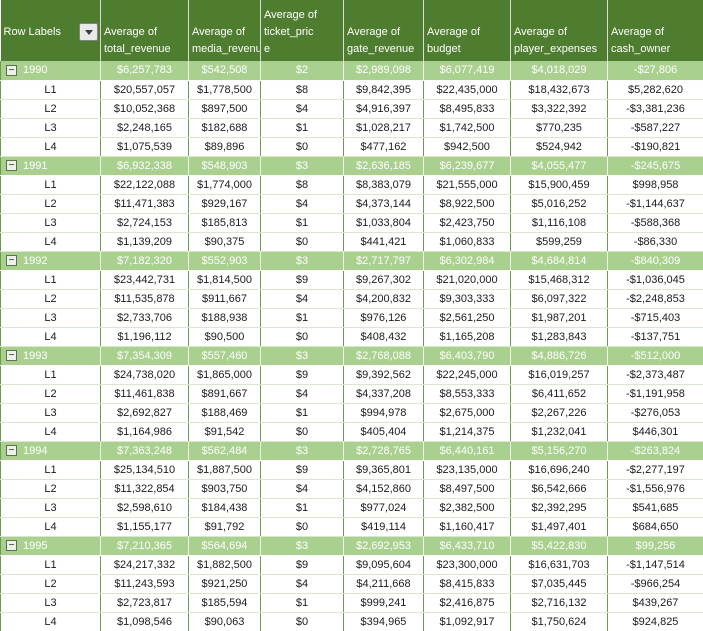 The width and height of the screenshot is (703, 631). I want to click on subtotal-value-cell: $6,239,677, so click(467, 166).